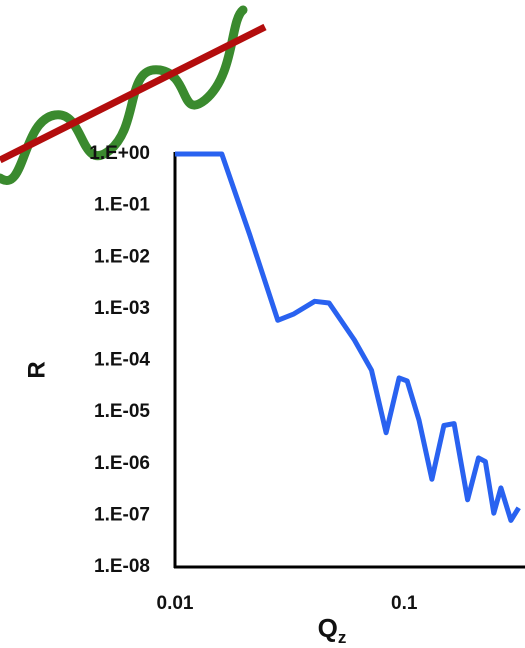 This screenshot has width=525, height=648. I want to click on y-tick-label: 1.E-03, so click(122, 308).